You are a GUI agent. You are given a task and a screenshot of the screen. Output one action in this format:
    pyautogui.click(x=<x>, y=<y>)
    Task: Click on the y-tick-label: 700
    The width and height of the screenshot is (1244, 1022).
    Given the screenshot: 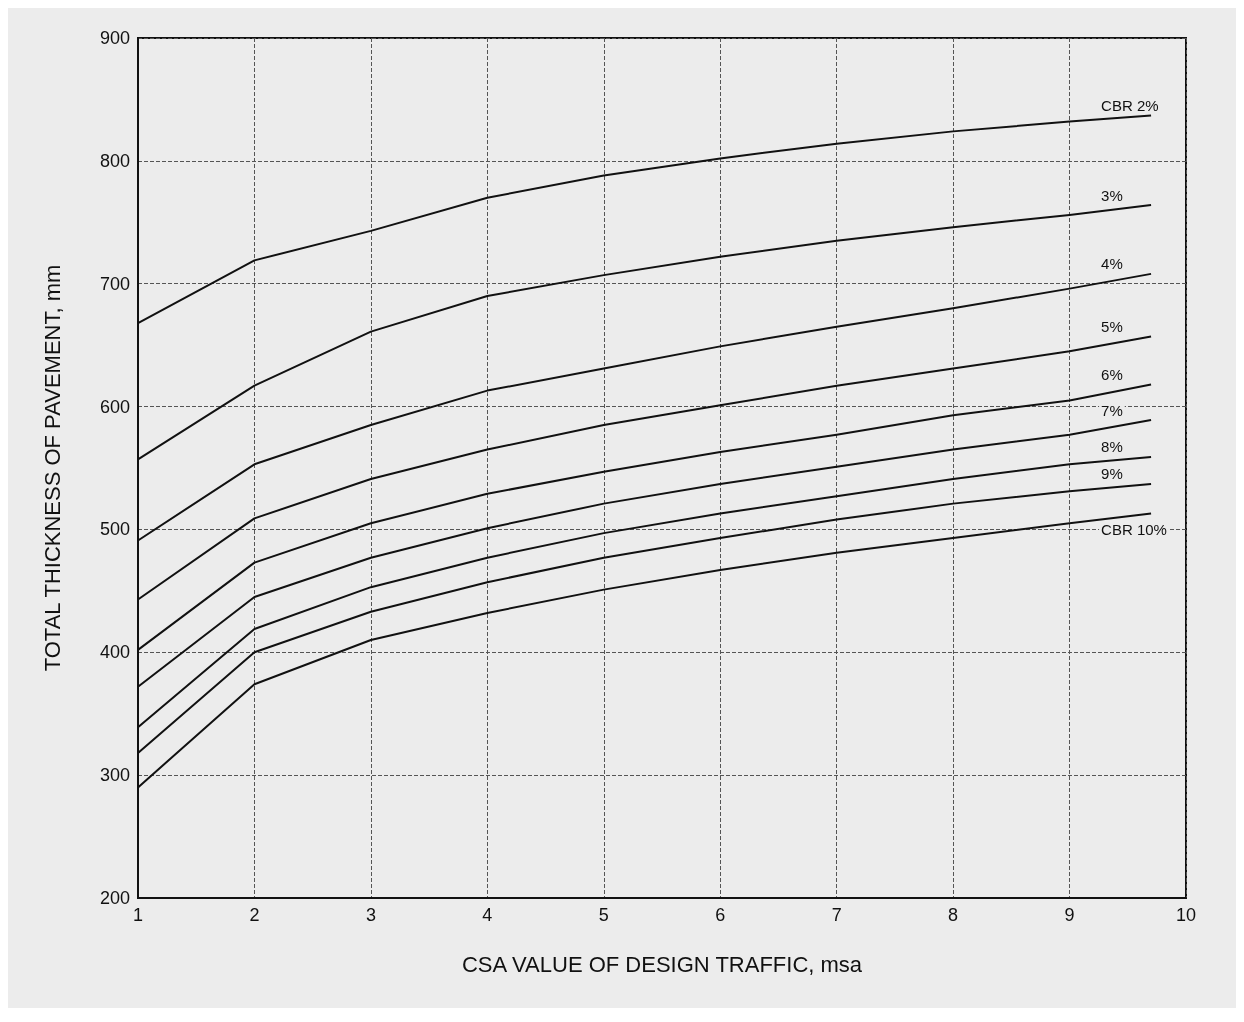 What is the action you would take?
    pyautogui.click(x=114, y=283)
    